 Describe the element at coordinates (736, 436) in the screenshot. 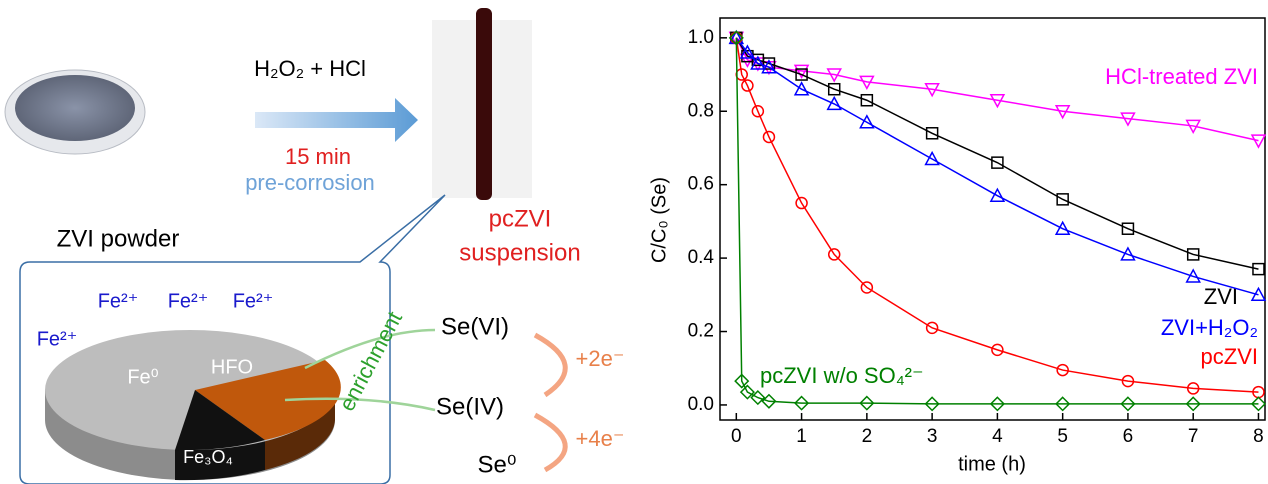

I see `x-tick-label: 0` at that location.